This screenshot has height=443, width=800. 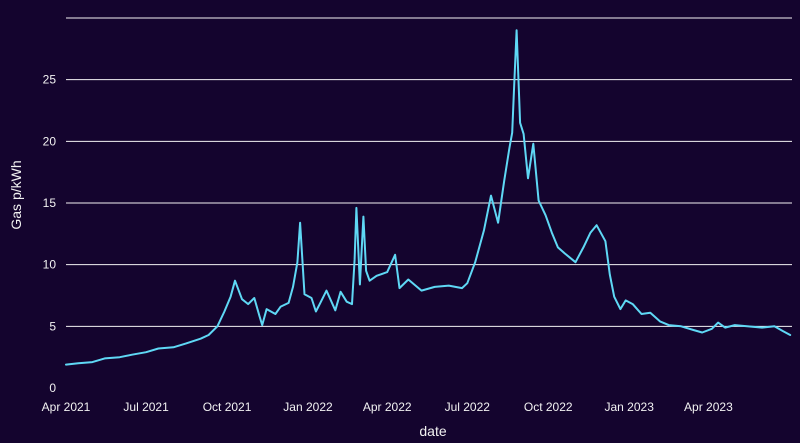 I want to click on x-tick-label: Apr 2023, so click(x=708, y=407).